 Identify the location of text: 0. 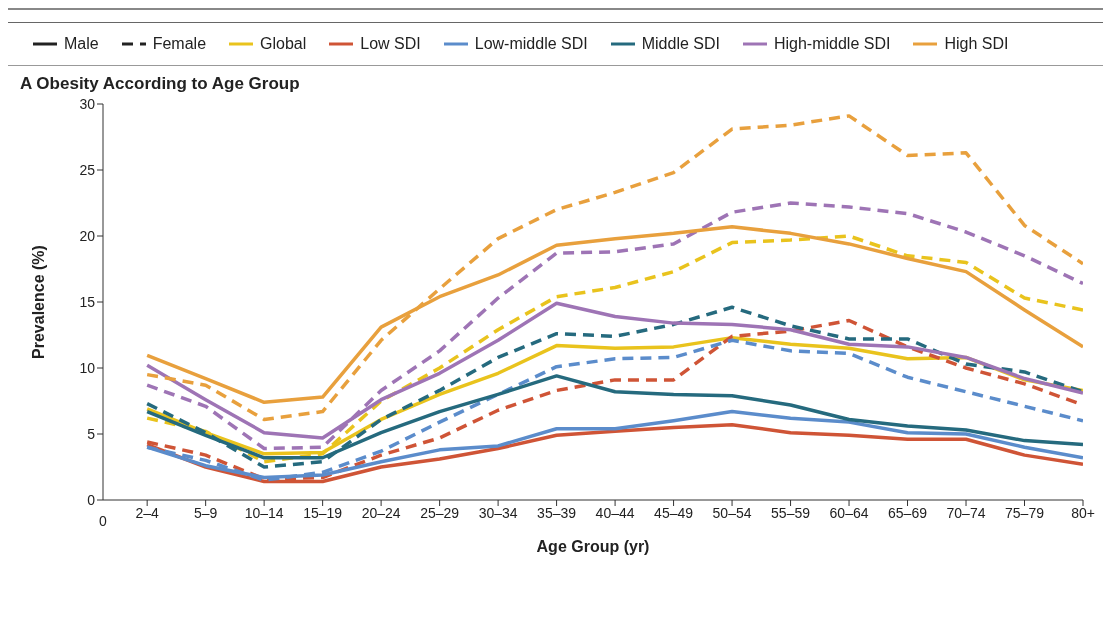
(103, 521).